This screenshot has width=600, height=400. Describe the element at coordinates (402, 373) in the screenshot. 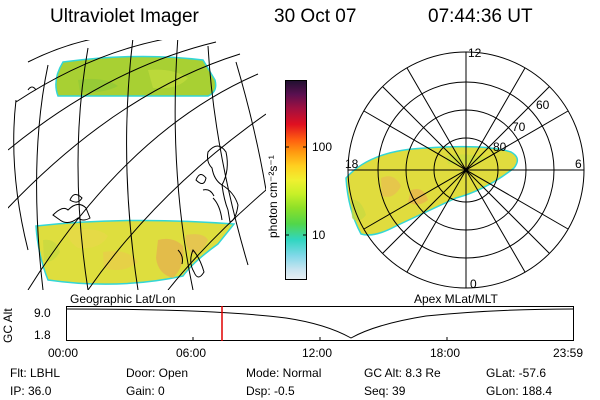

I see `info-gc-alt: GC Alt: 8.3 Re` at that location.